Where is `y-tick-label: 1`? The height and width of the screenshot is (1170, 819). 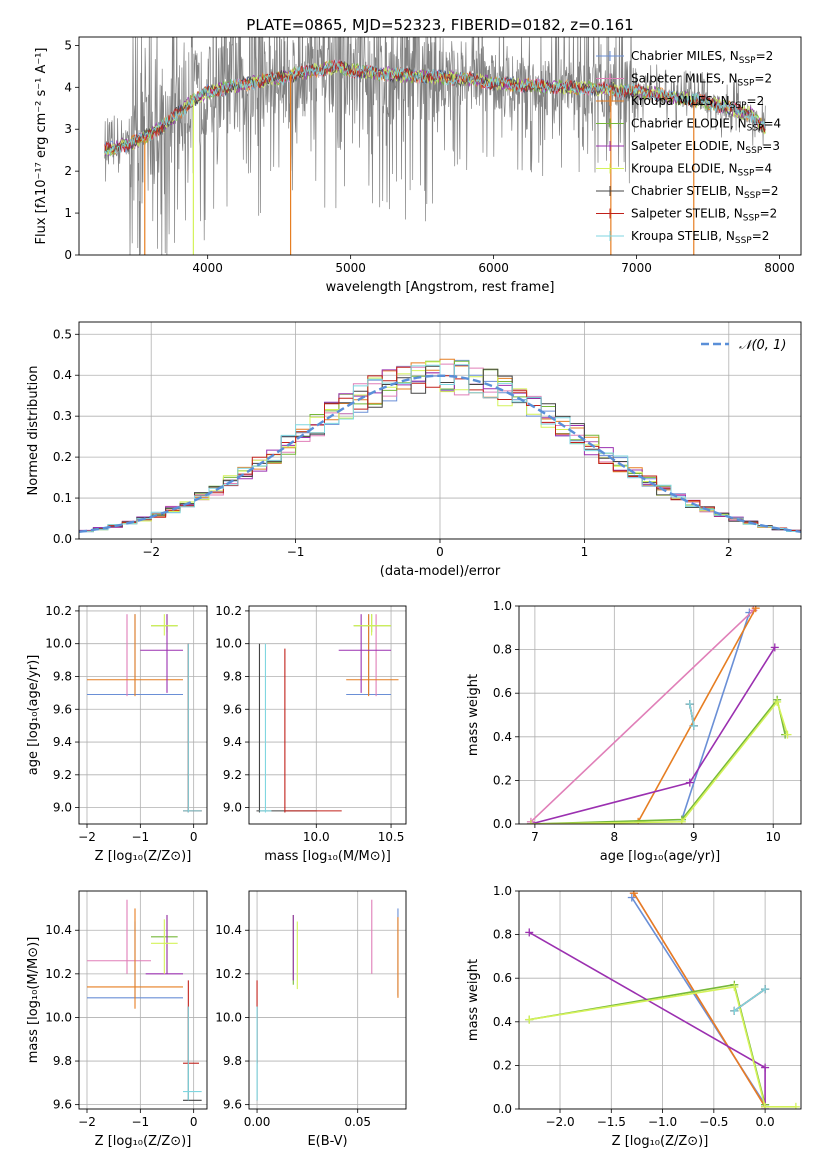 y-tick-label: 1 is located at coordinates (68, 213).